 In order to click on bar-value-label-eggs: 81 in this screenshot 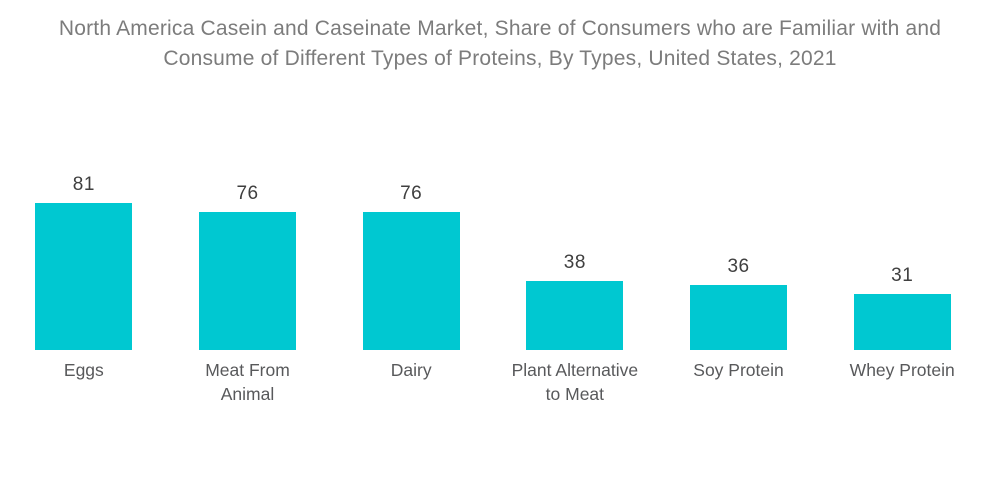, I will do `click(83, 184)`.